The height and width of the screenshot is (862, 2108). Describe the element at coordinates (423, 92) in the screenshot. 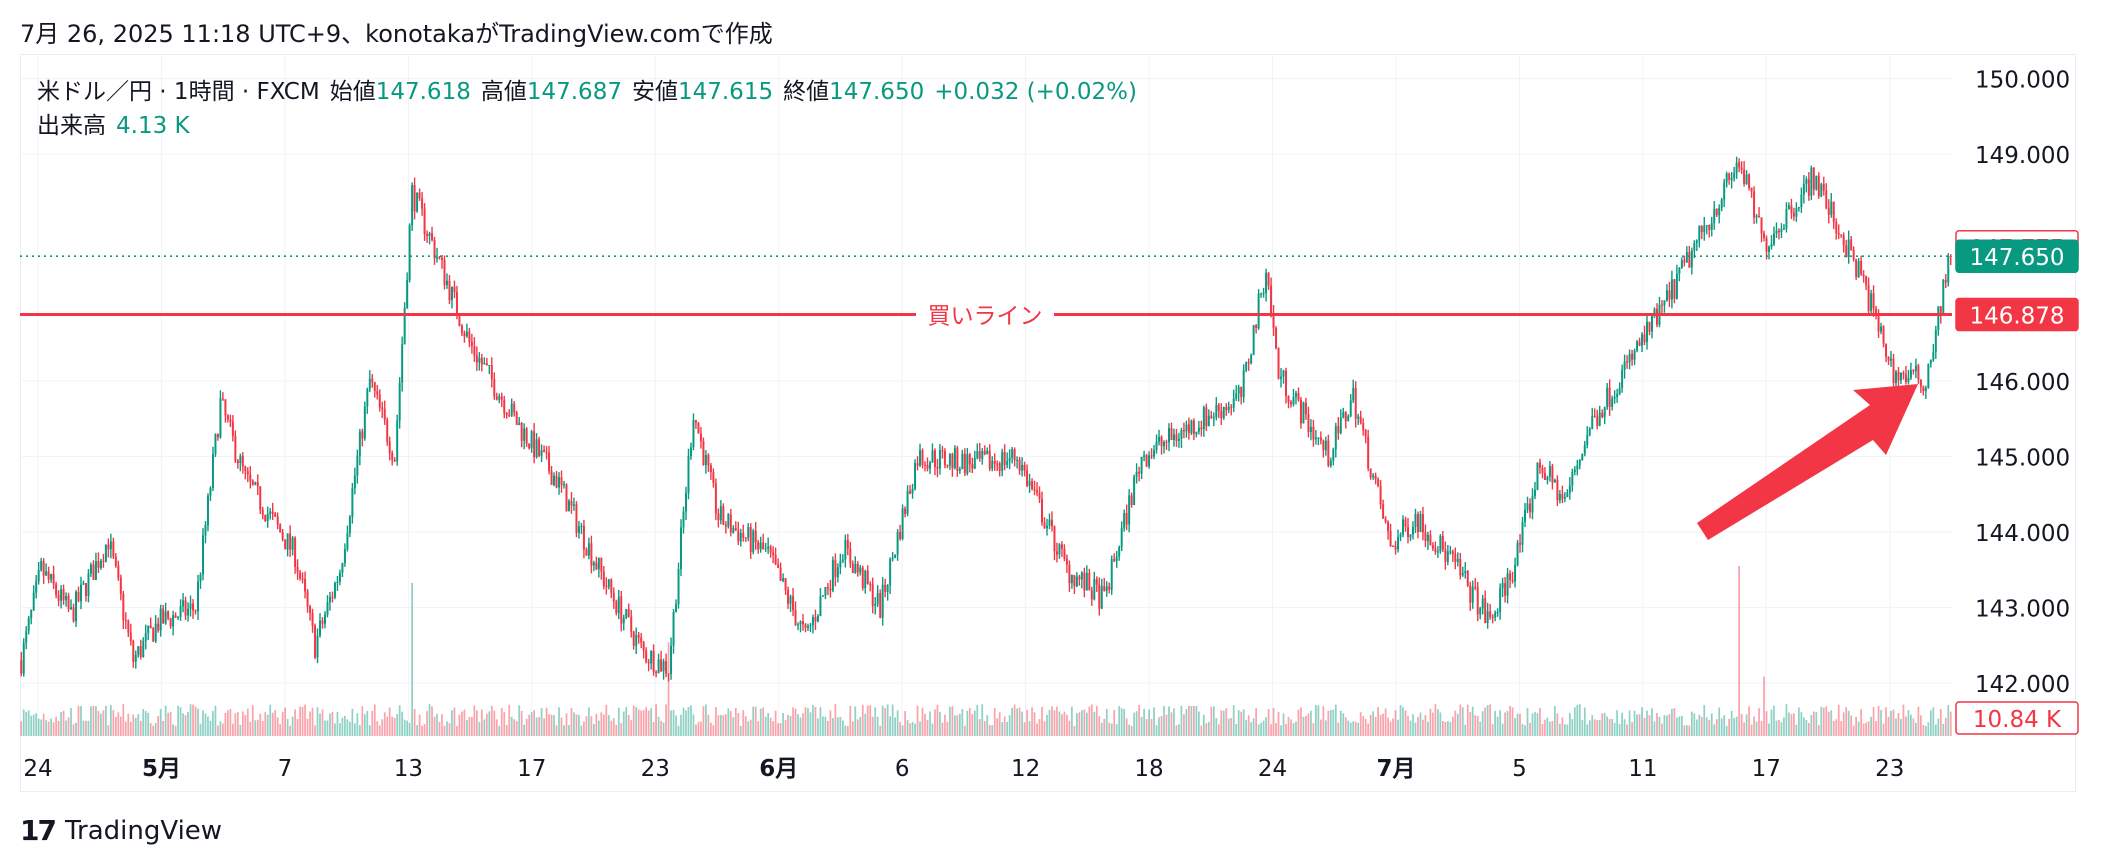

I see `open-value: 147.618` at that location.